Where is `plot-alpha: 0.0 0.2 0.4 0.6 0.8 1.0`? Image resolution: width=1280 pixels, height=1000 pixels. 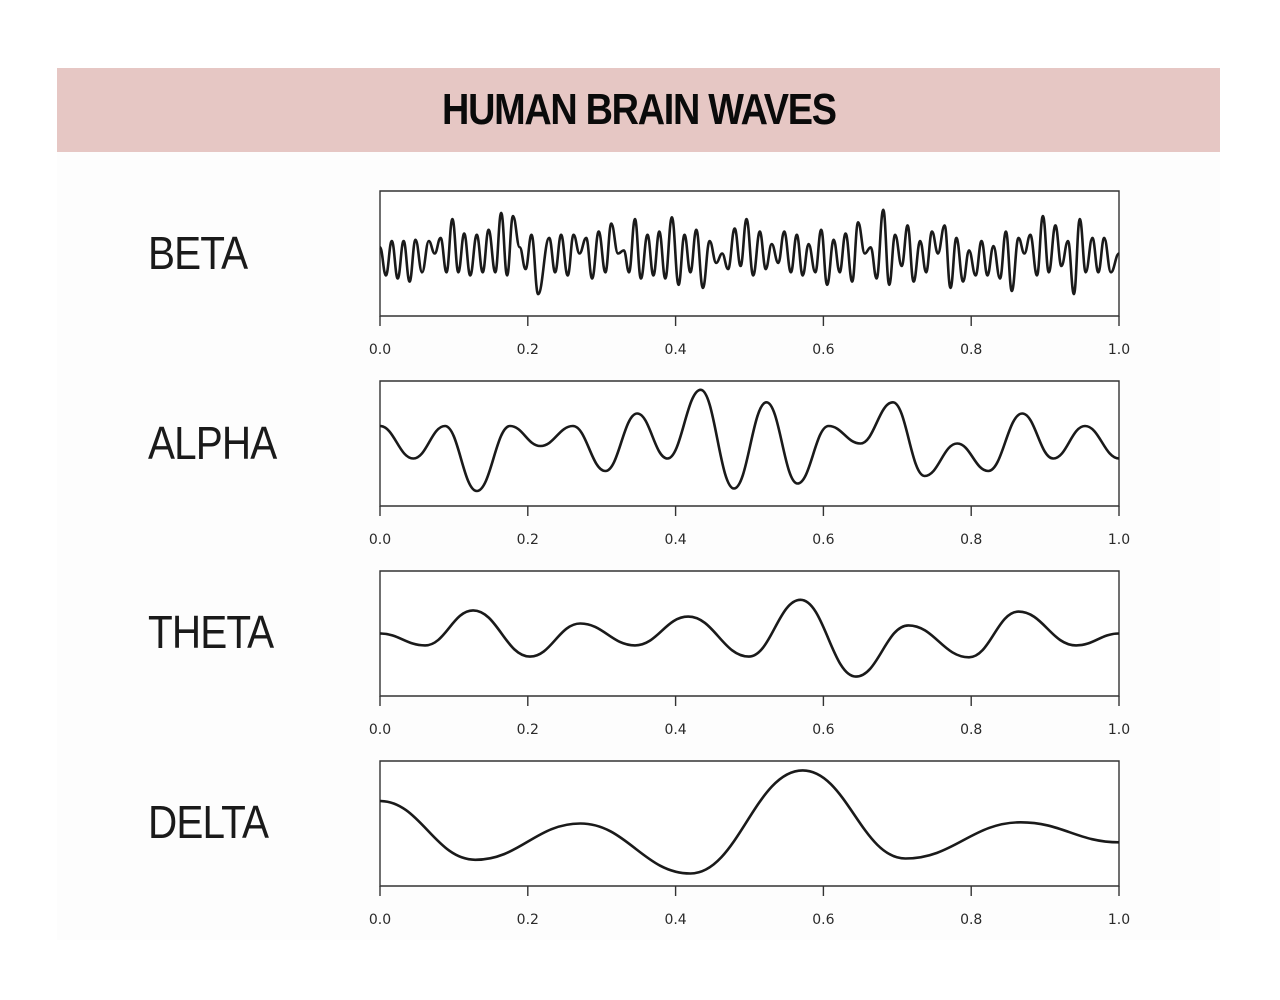 plot-alpha: 0.0 0.2 0.4 0.6 0.8 1.0 is located at coordinates (749, 464).